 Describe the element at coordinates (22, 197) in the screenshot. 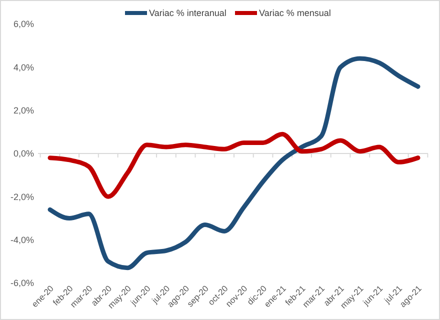

I see `y-tick-label: -2,0%` at that location.